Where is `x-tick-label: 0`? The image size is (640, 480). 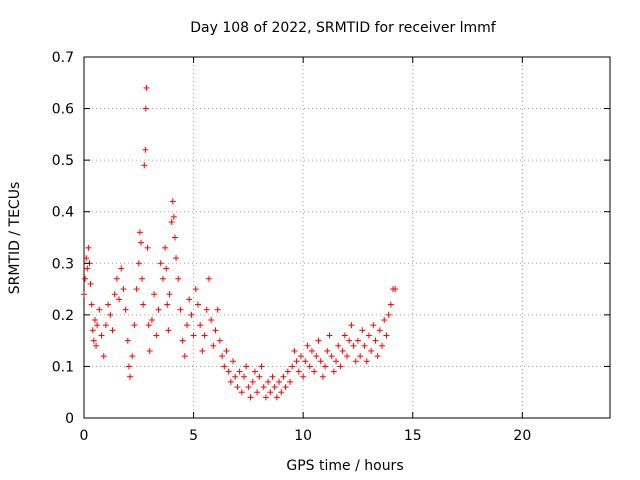 x-tick-label: 0 is located at coordinates (84, 436).